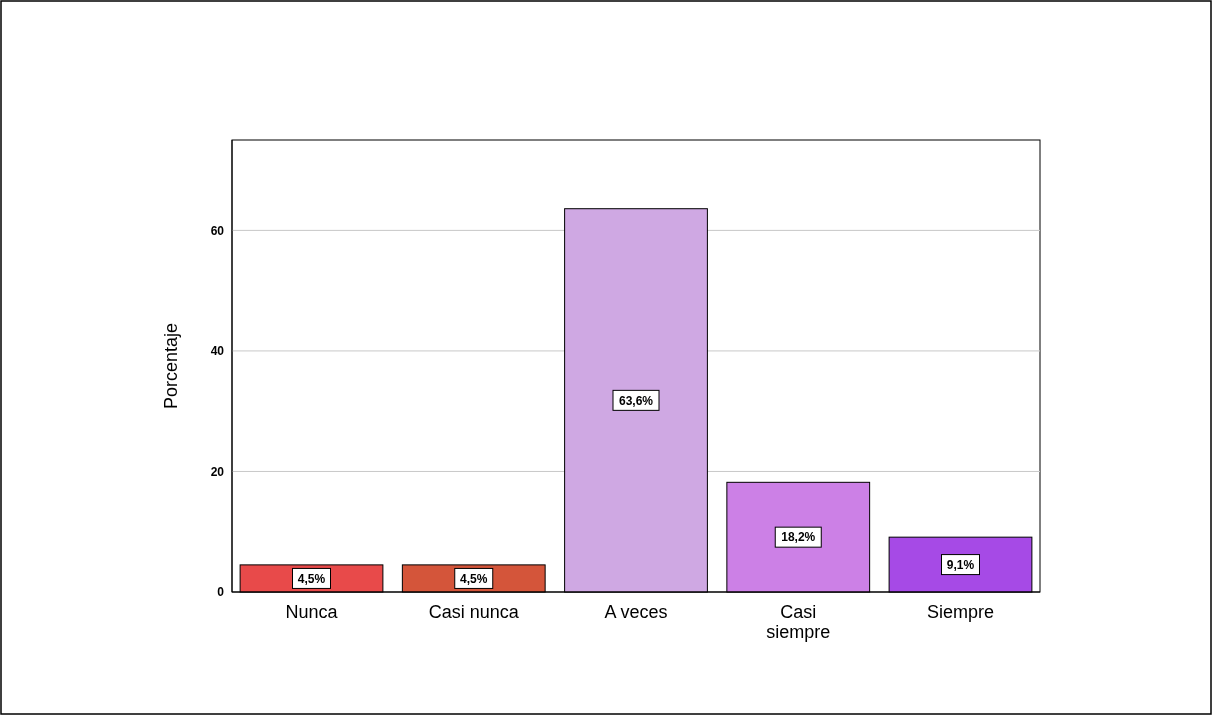 This screenshot has width=1212, height=715. Describe the element at coordinates (798, 622) in the screenshot. I see `x-tick-label: Casi siempre` at that location.